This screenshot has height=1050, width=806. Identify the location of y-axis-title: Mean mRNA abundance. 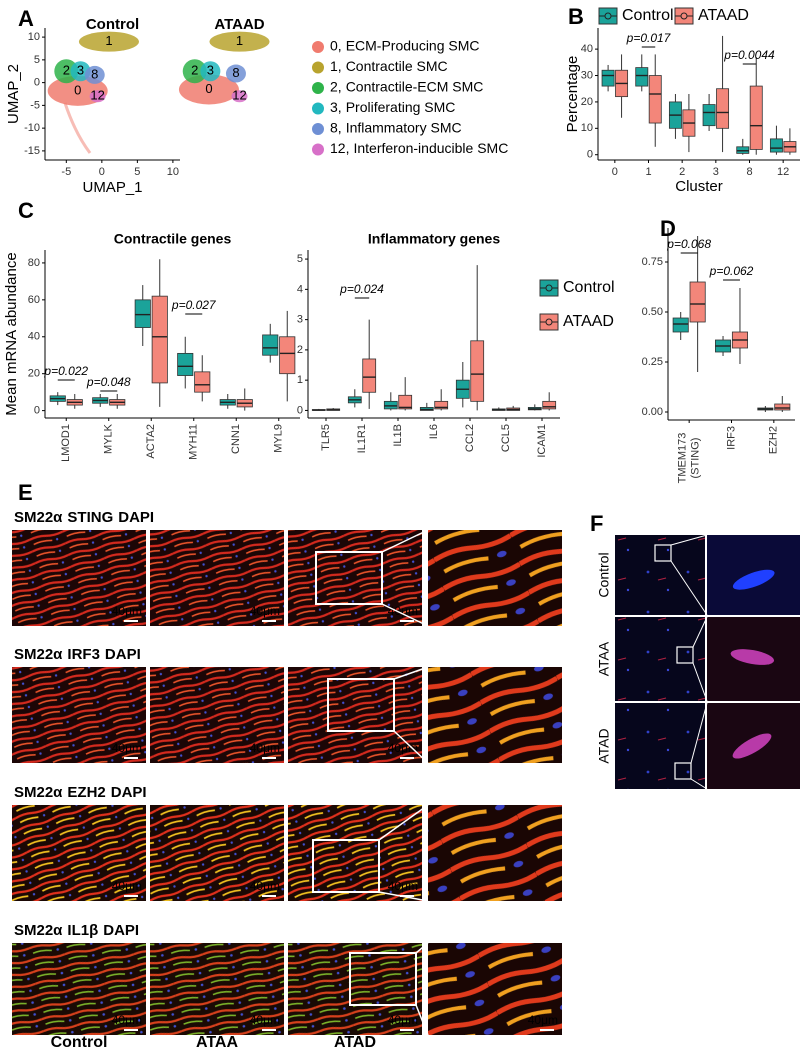
(11, 333).